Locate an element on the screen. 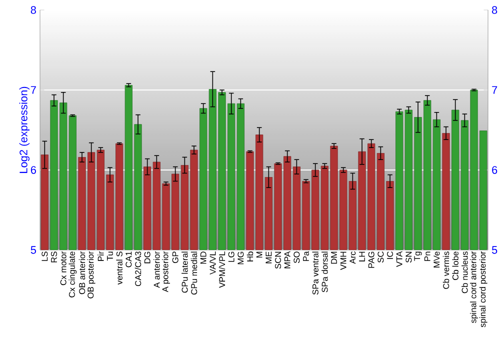  x-tick-label: IC is located at coordinates (390, 255).